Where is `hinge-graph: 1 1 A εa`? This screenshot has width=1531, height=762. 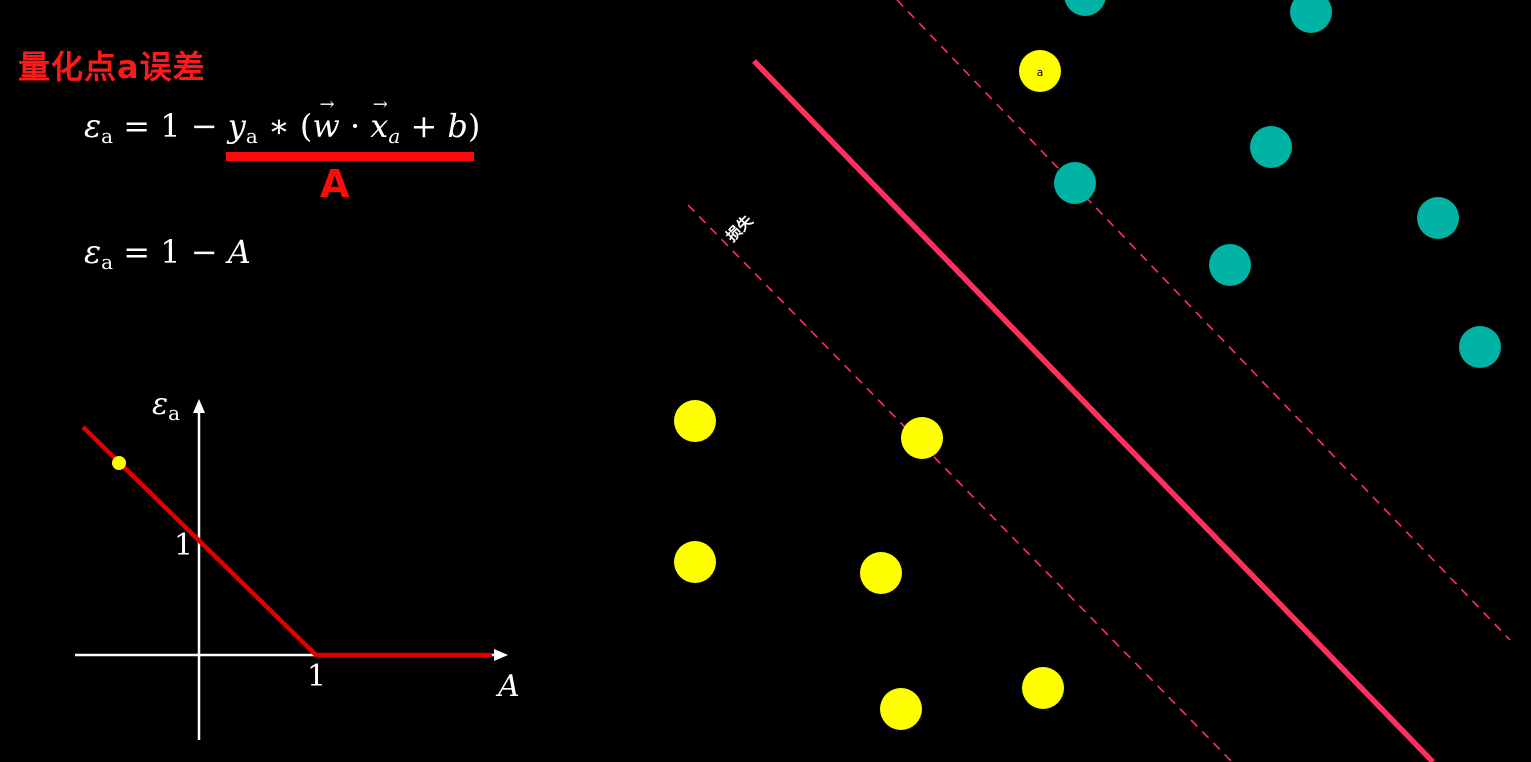
hinge-graph: 1 1 A εa is located at coordinates (297, 563).